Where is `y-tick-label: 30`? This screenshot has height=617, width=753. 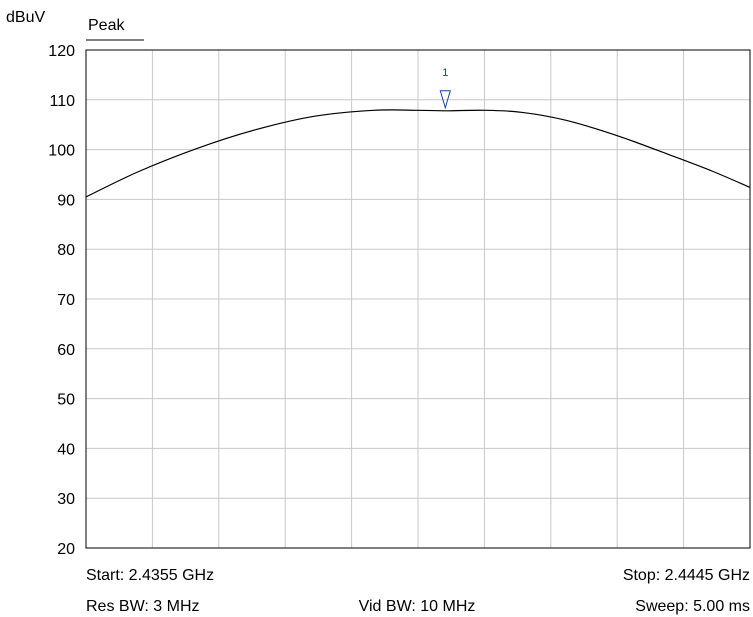
y-tick-label: 30 is located at coordinates (66, 499).